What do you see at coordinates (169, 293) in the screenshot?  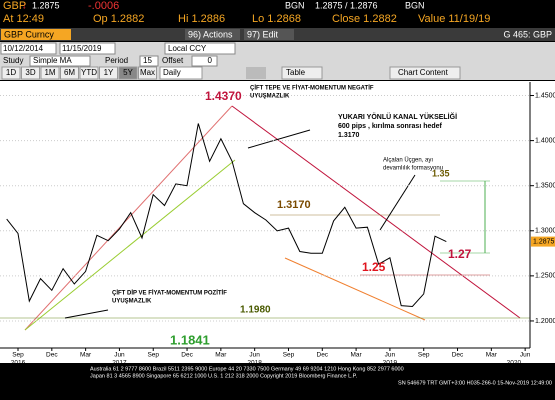 I see `annotation: ÇİFT DİP VE FİYAT-MOMENTUM POZİTİF` at bounding box center [169, 293].